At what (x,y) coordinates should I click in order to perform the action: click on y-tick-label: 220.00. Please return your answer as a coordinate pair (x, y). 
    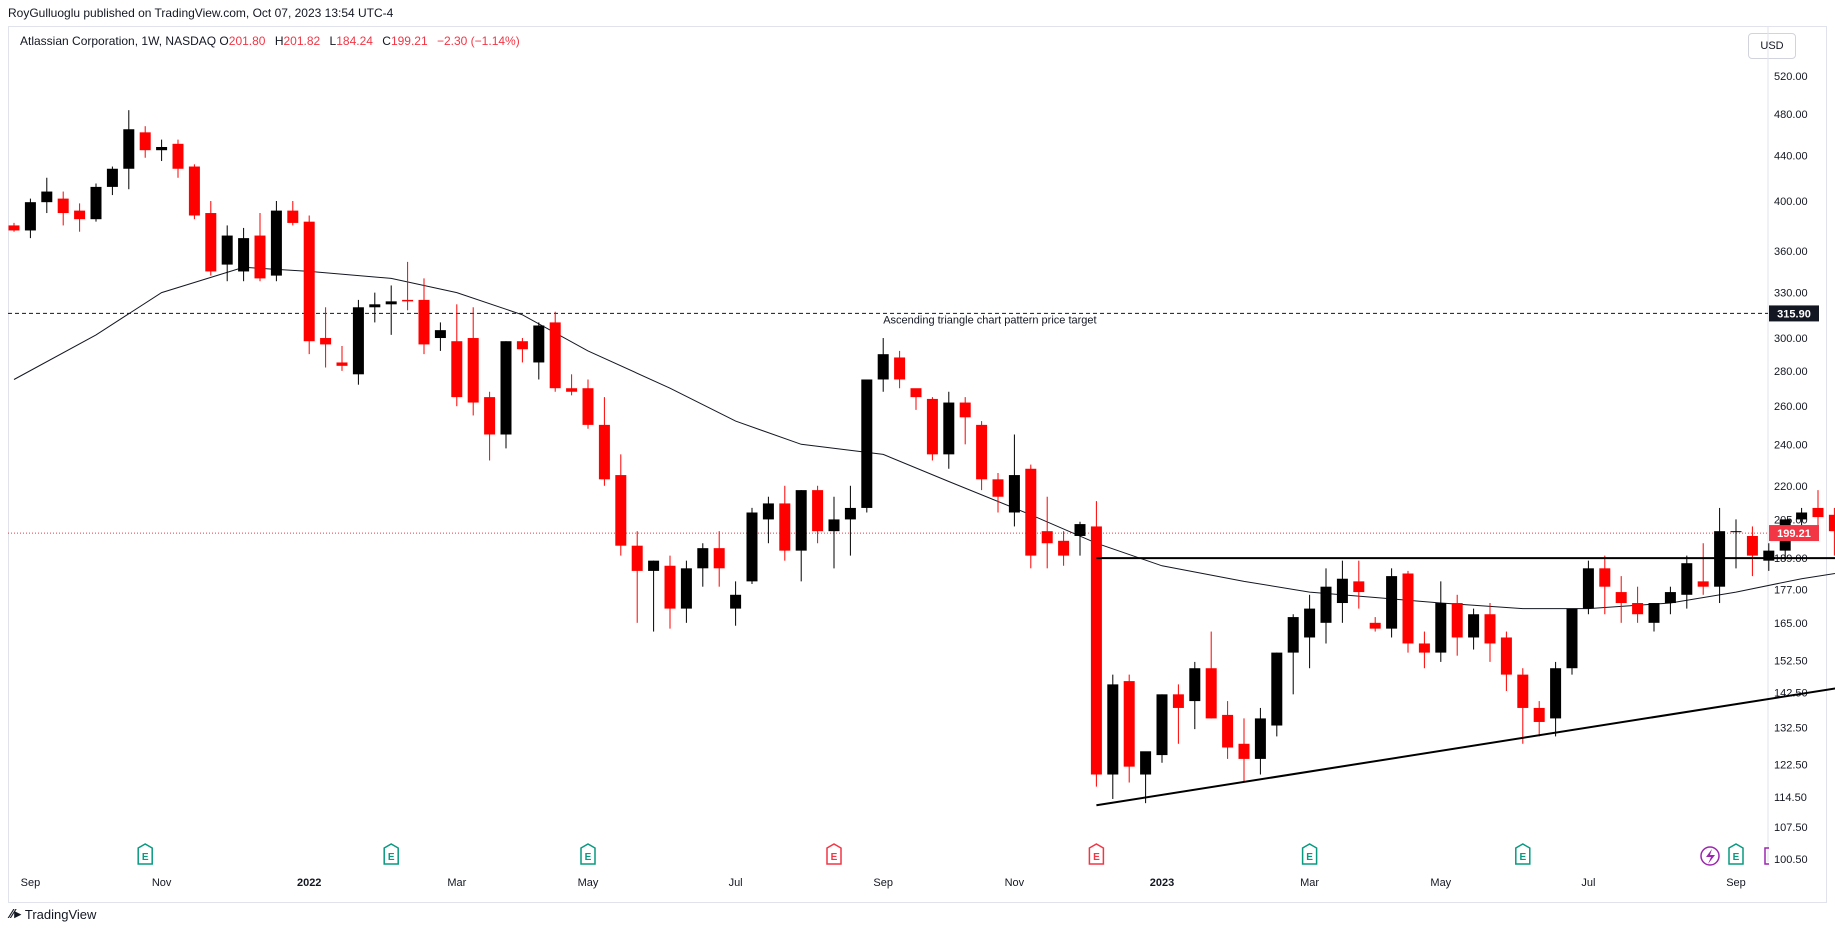
    Looking at the image, I should click on (1791, 487).